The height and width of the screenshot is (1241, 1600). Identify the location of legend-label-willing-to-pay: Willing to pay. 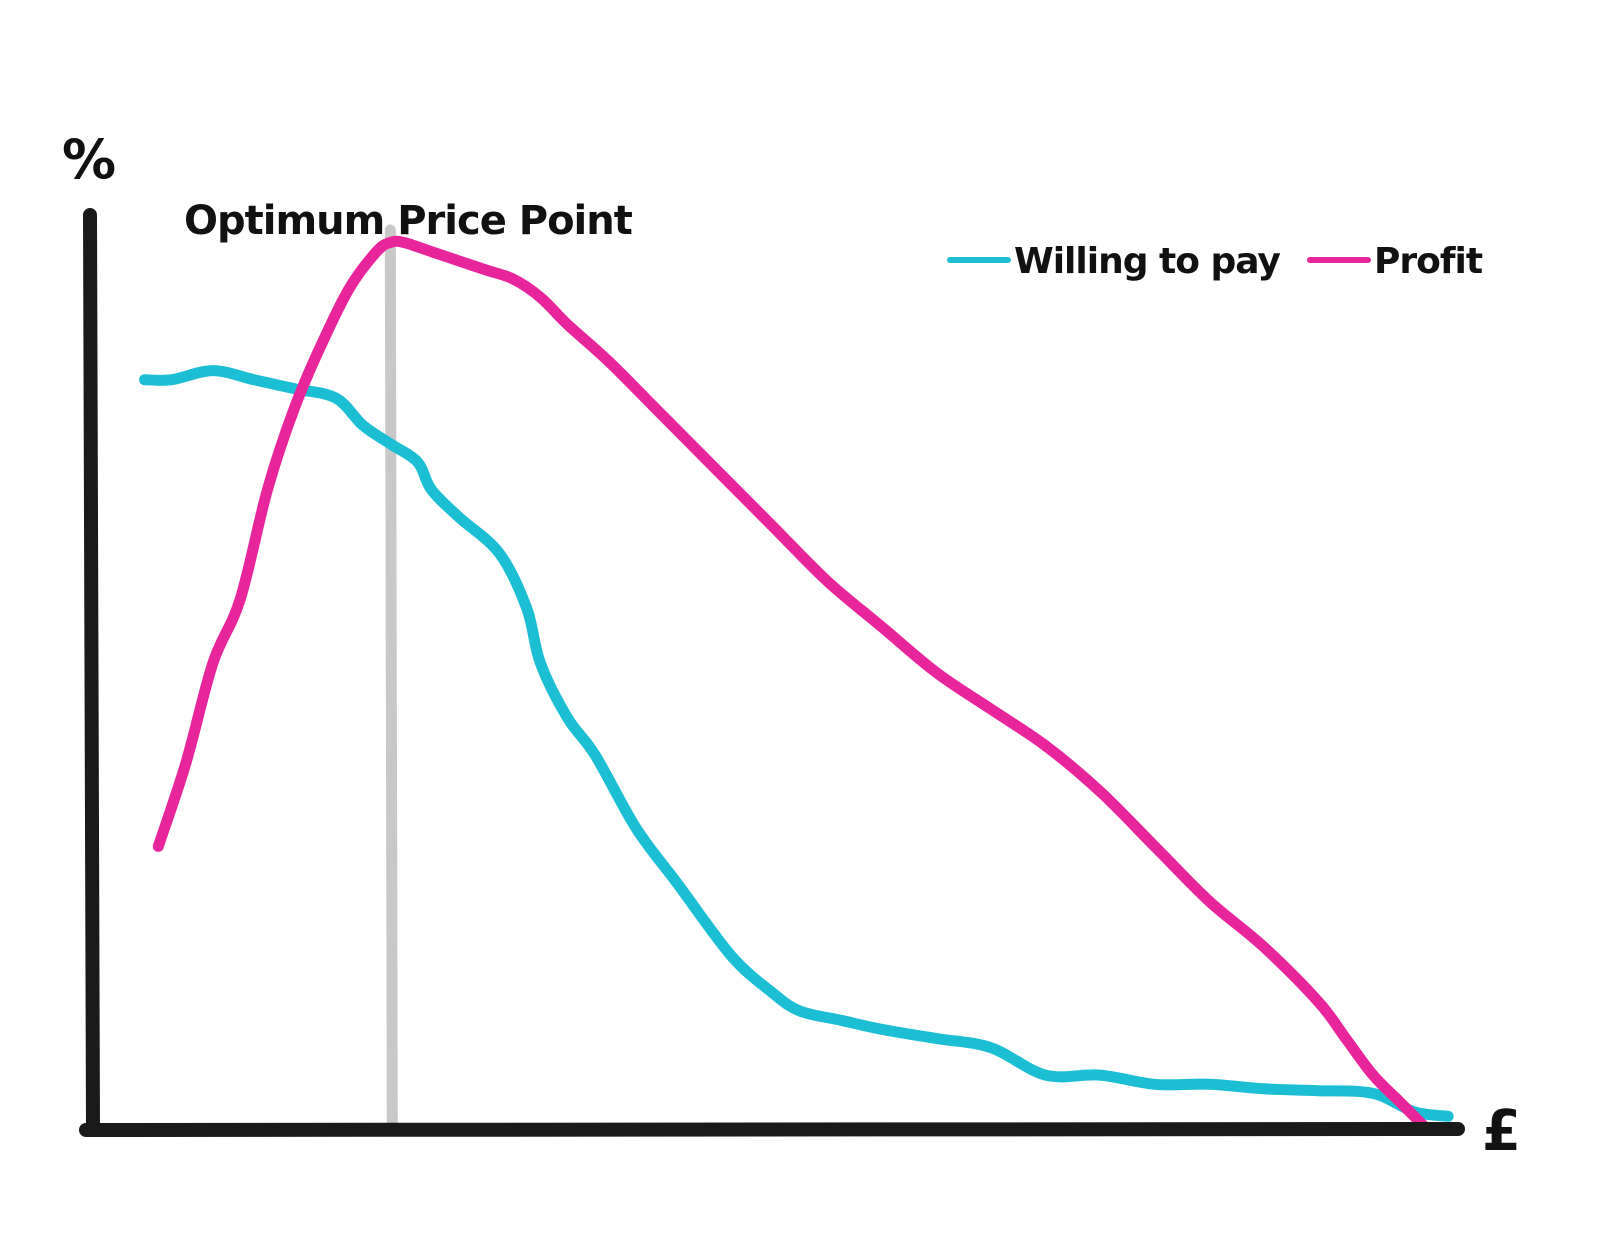
(1147, 261).